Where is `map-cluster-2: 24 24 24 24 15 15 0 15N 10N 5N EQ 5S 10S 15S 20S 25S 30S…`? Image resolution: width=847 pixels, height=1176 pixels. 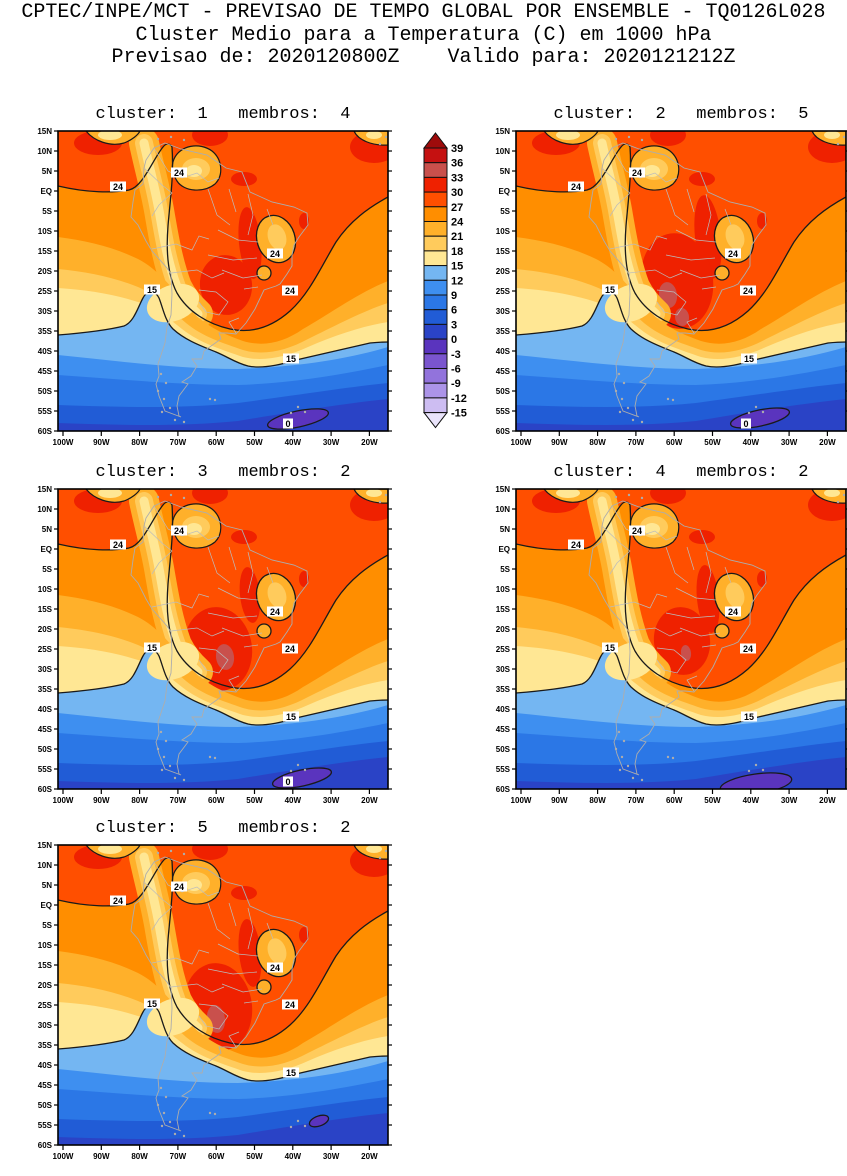 map-cluster-2: 24 24 24 24 15 15 0 15N 10N 5N EQ 5S 10S 15S 20S 25S 30S… is located at coordinates (671, 287).